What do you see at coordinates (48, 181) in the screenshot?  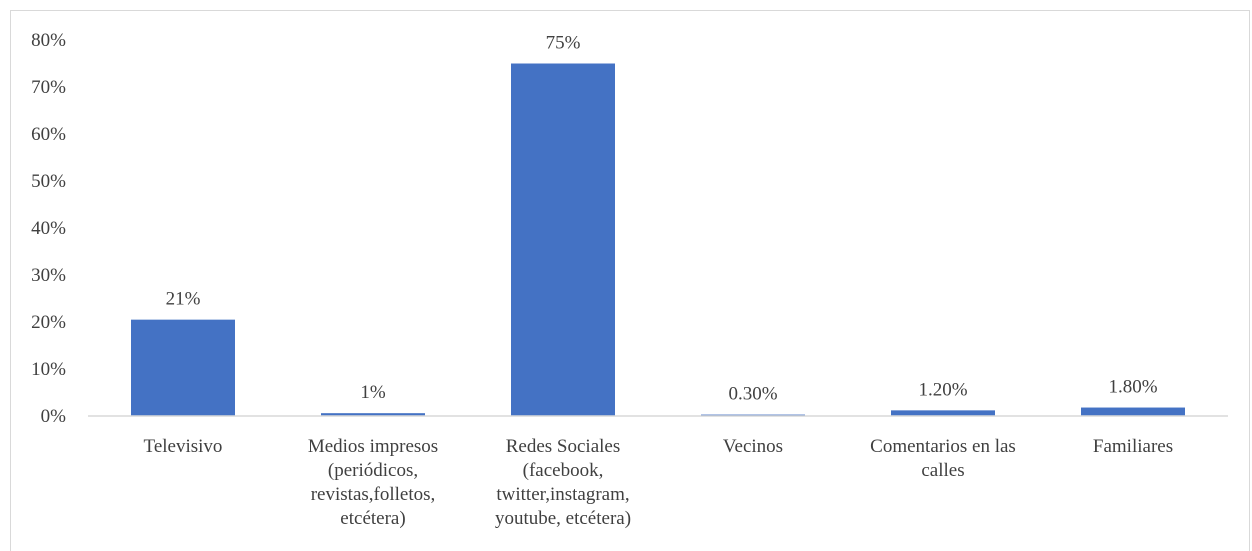 I see `y-tick-label: 50%` at bounding box center [48, 181].